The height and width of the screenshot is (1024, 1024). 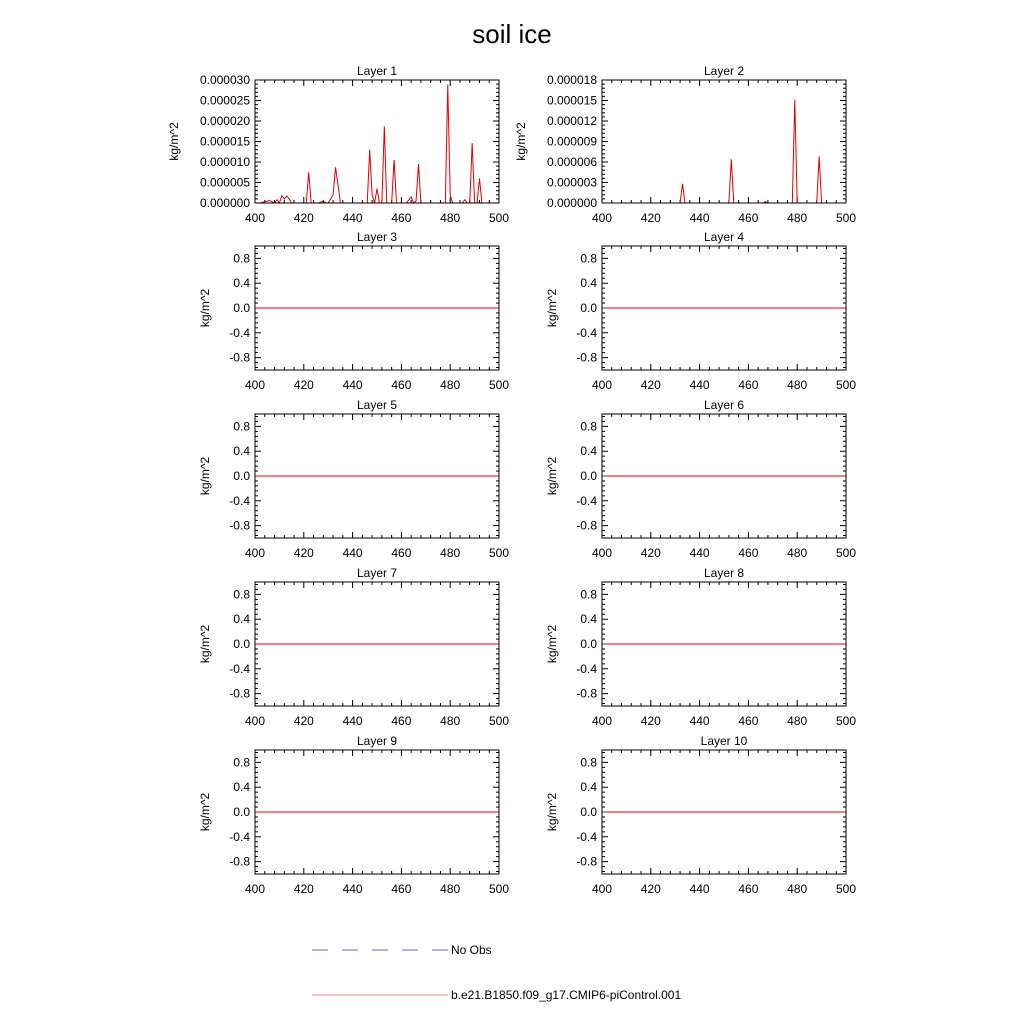 I want to click on y-tick-label: 0.000018, so click(x=572, y=80).